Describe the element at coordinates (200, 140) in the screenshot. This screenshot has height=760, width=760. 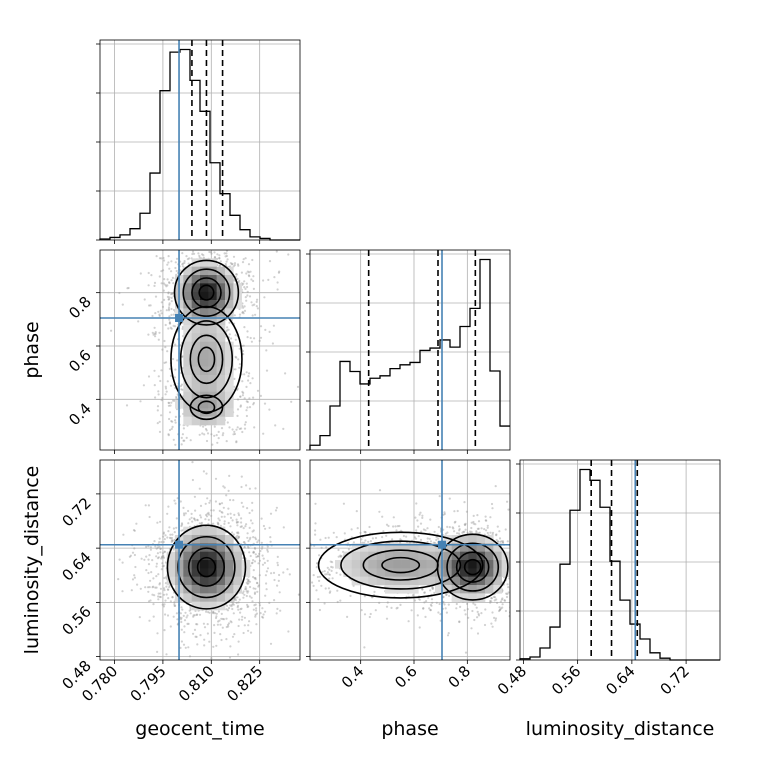
I see `panel-frame` at that location.